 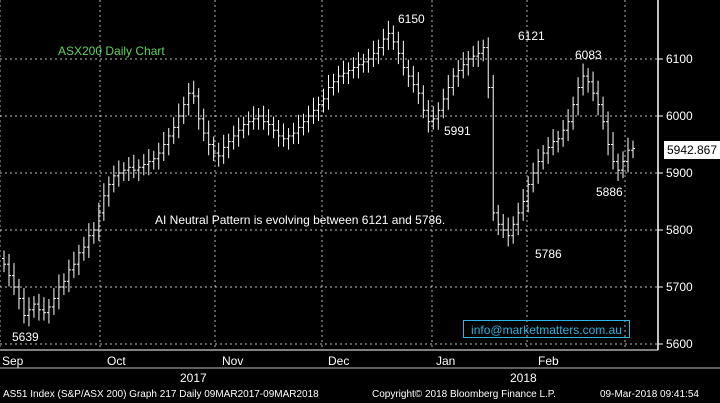 What do you see at coordinates (457, 131) in the screenshot?
I see `price-label-5991: 5991` at bounding box center [457, 131].